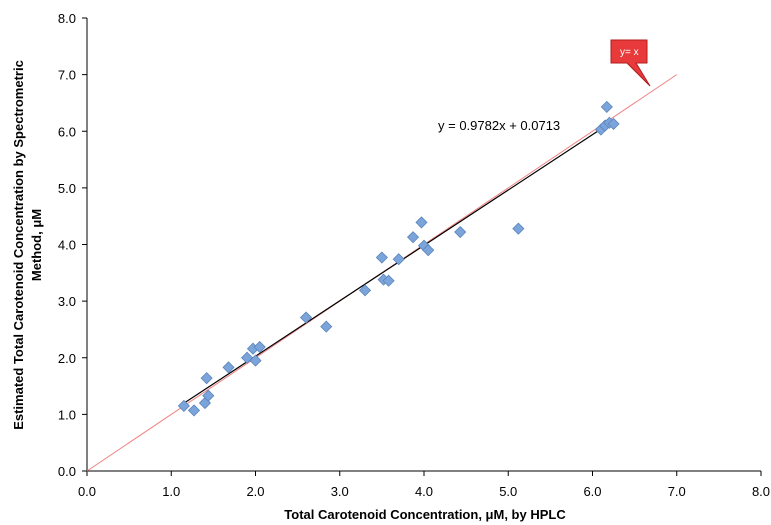 This screenshot has width=771, height=525. I want to click on y-tick-label: 0.0, so click(67, 471).